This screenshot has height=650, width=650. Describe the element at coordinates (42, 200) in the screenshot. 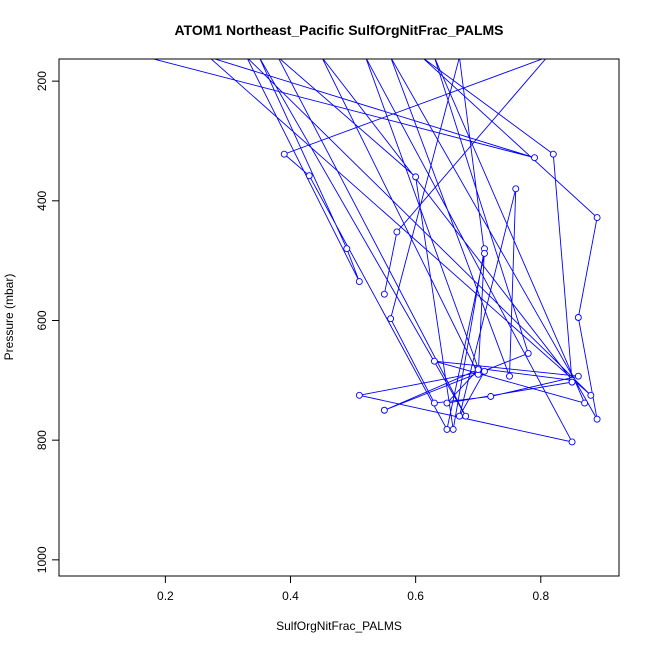

I see `y-tick-label: 400` at that location.